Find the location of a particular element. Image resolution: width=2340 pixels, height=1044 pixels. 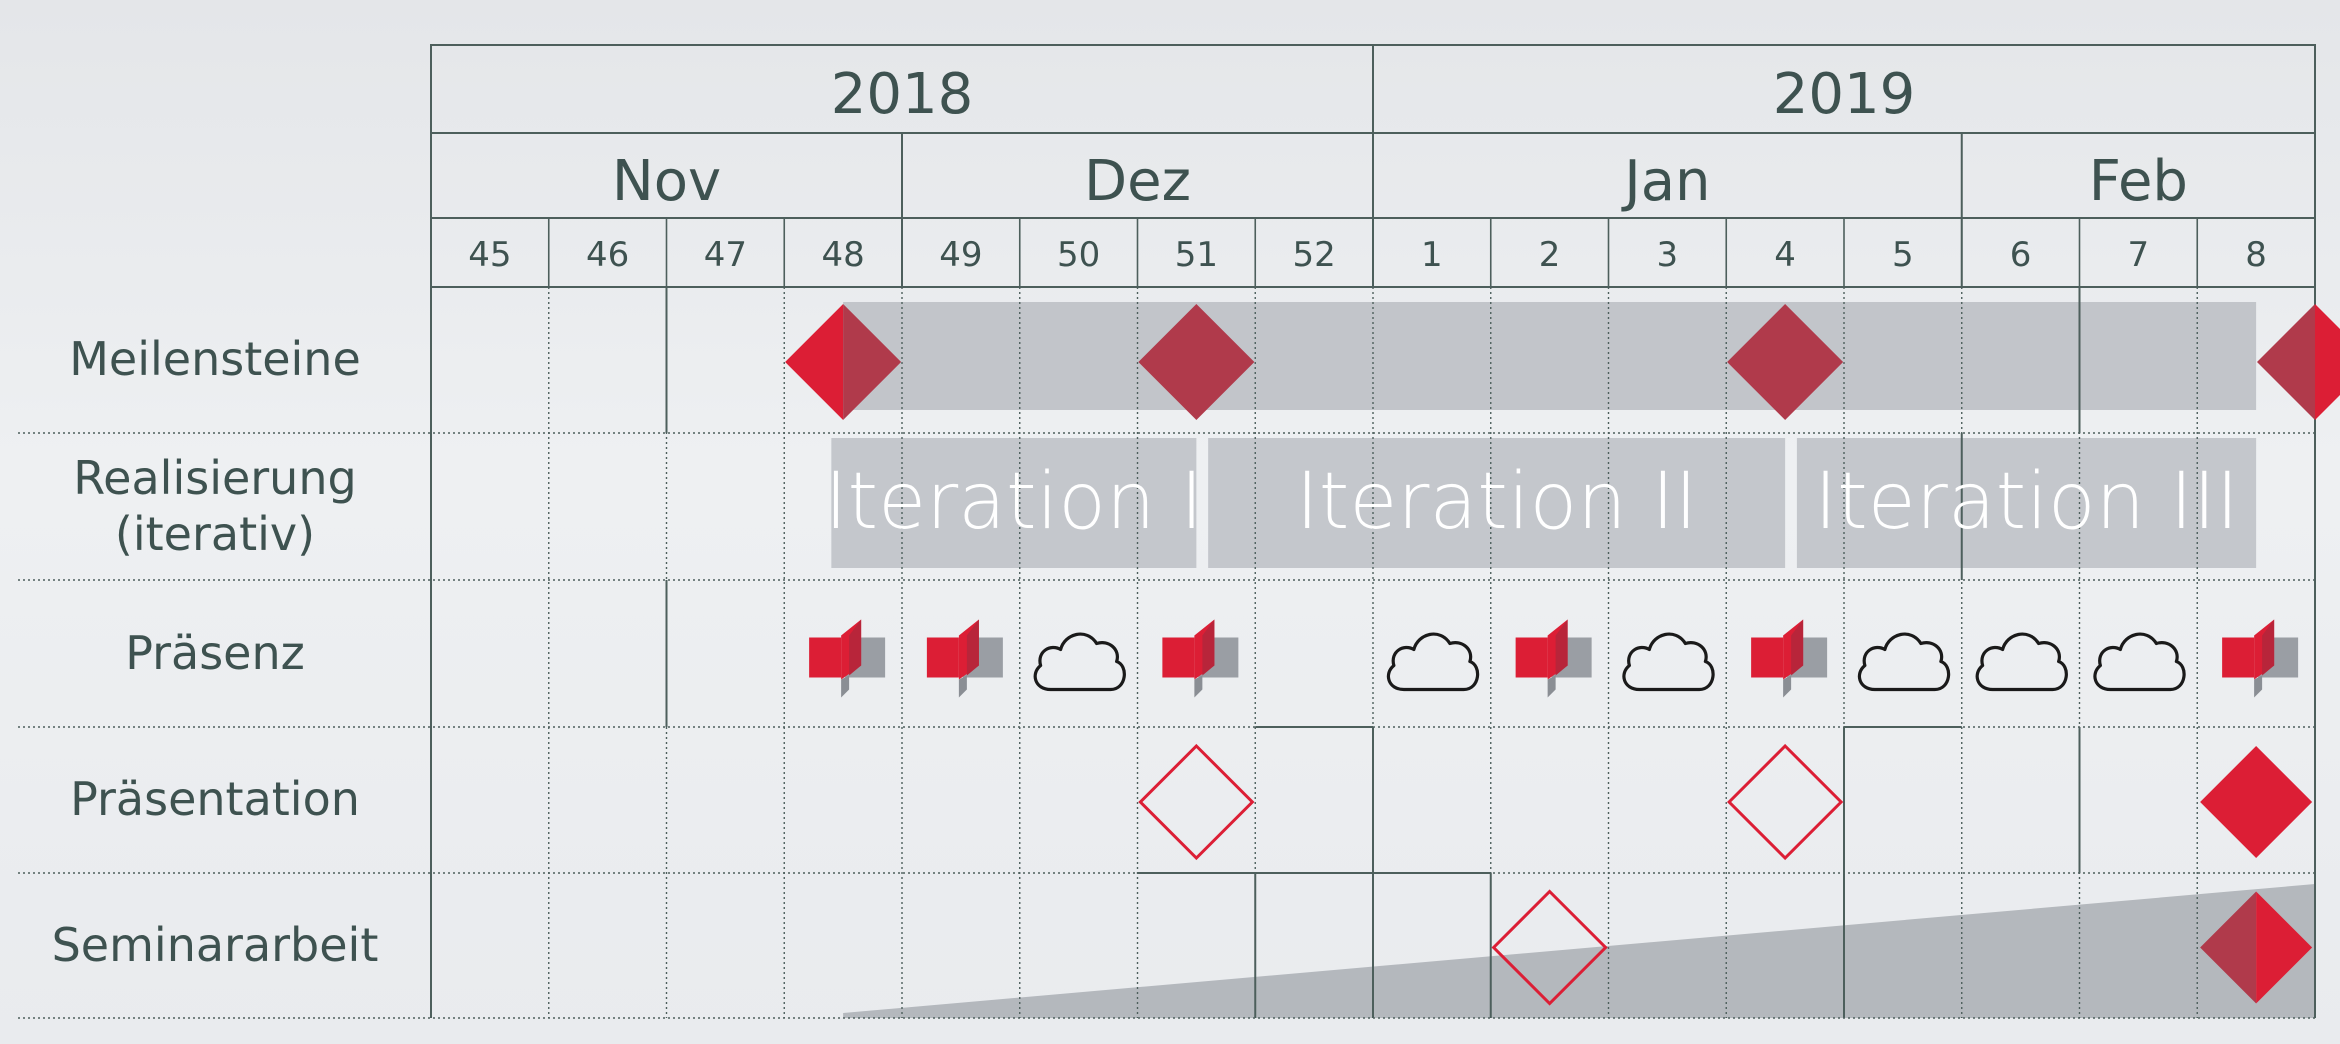

week-label: 51 is located at coordinates (1196, 255).